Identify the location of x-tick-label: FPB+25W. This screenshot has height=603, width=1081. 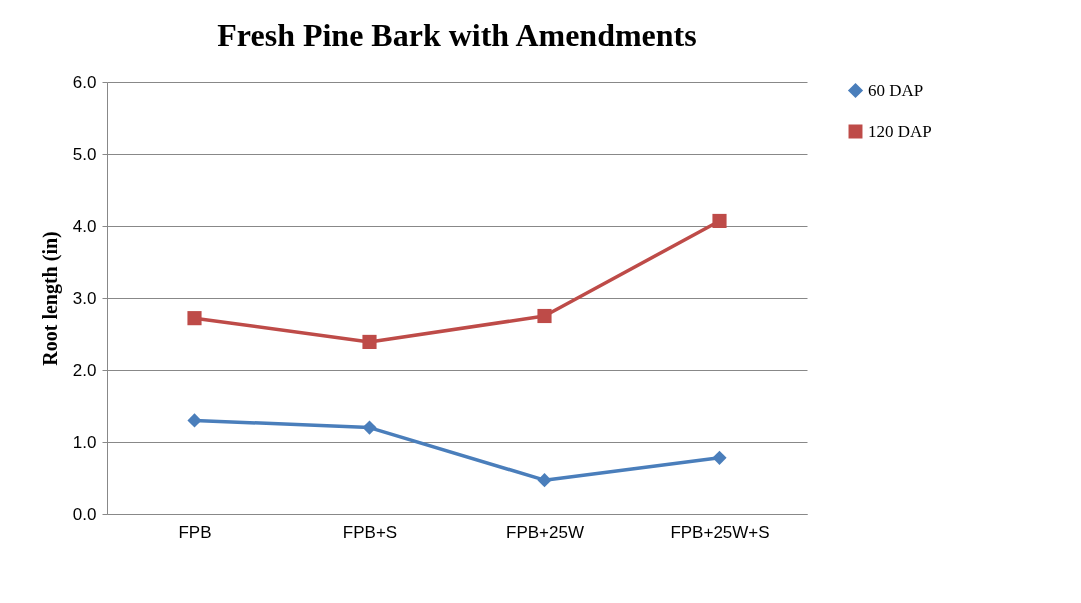
(545, 532).